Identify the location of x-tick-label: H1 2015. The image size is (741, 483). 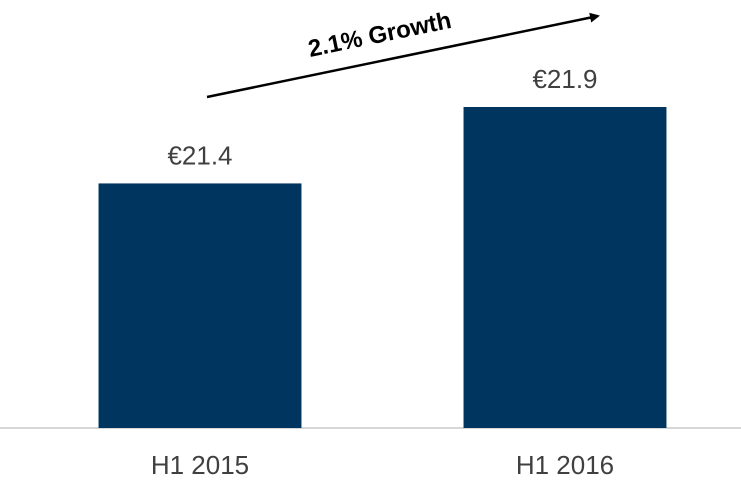
(200, 465).